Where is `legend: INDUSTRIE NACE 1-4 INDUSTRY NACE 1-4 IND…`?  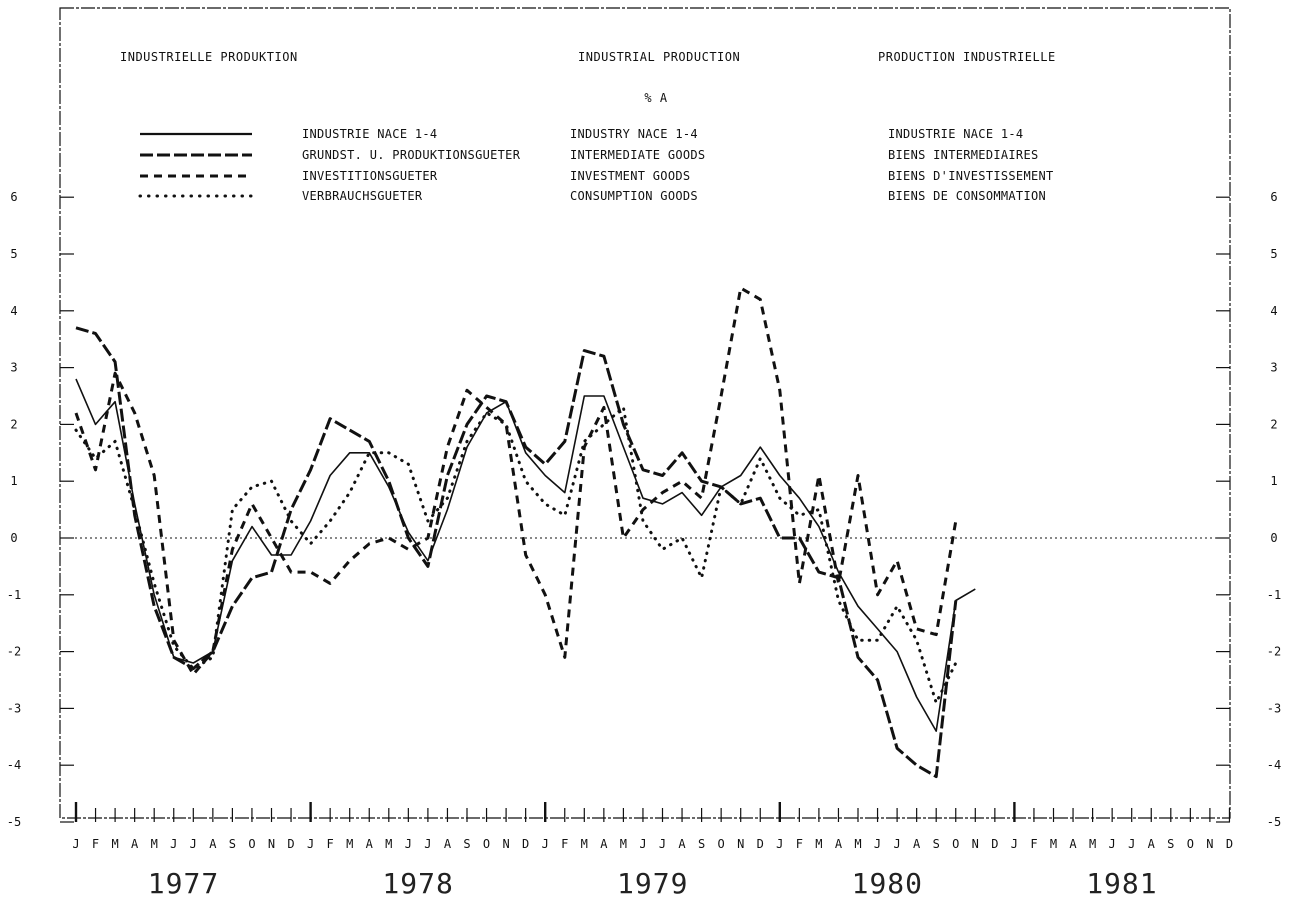 legend: INDUSTRIE NACE 1-4 INDUSTRY NACE 1-4 IND… is located at coordinates (596, 165).